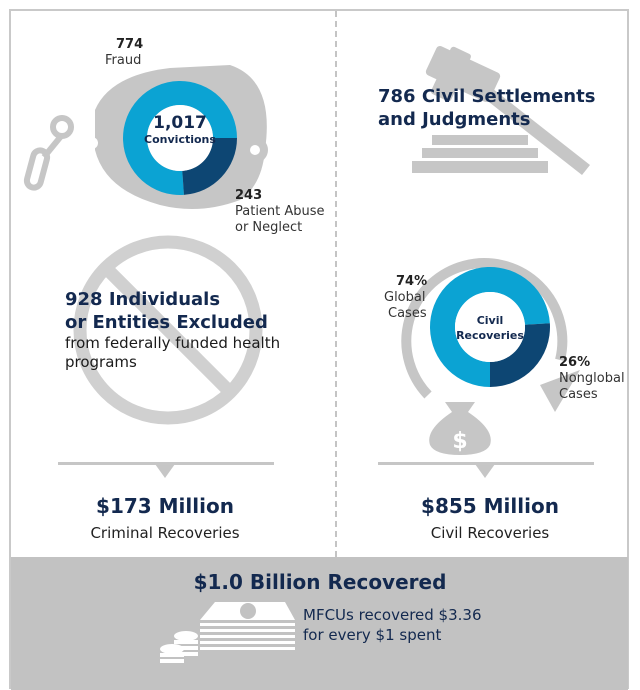 This screenshot has height=690, width=640. Describe the element at coordinates (249, 195) in the screenshot. I see `abuse-count: 243` at that location.